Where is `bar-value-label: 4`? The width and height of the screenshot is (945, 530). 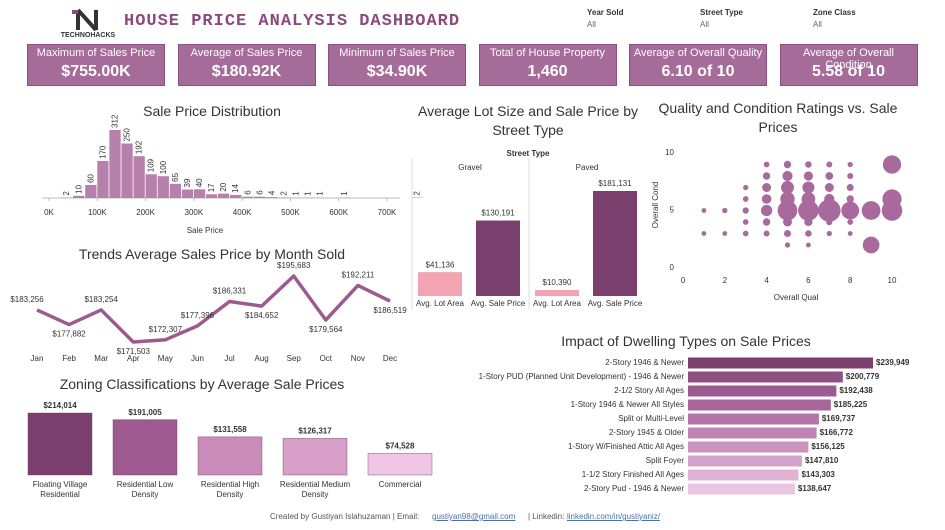 bar-value-label: 4 is located at coordinates (271, 192).